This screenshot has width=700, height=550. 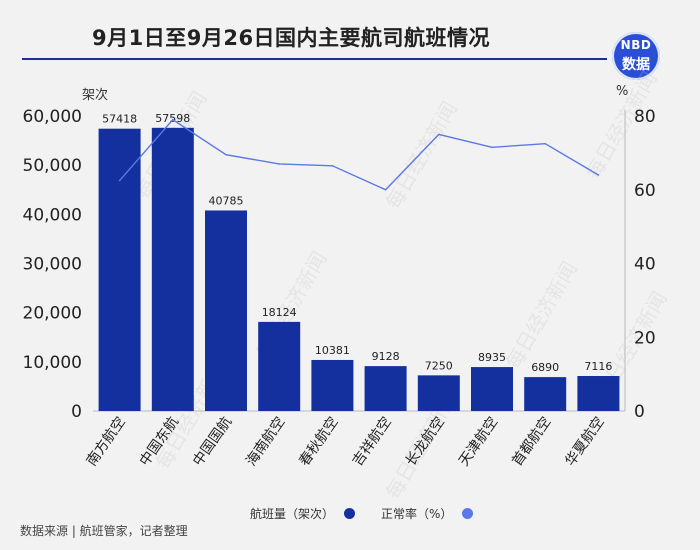 I want to click on bar-data-label: 57598, so click(x=172, y=118).